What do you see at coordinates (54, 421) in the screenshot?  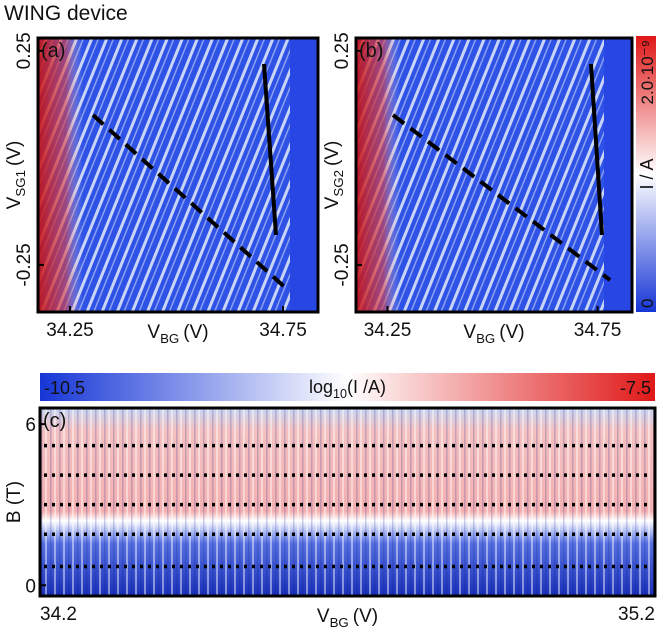 I see `panel-label: (c)` at bounding box center [54, 421].